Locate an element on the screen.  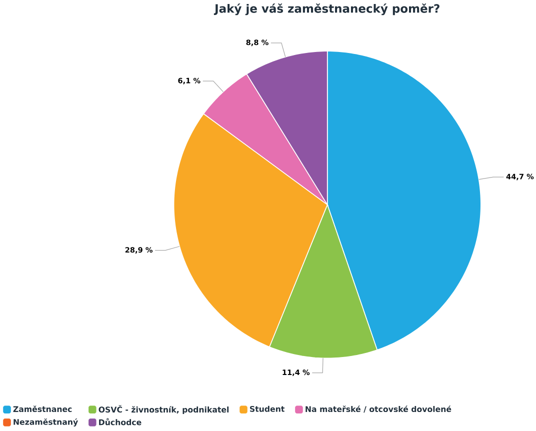
chart-title: Jaký je váš zaměstnanecký poměr? is located at coordinates (327, 10).